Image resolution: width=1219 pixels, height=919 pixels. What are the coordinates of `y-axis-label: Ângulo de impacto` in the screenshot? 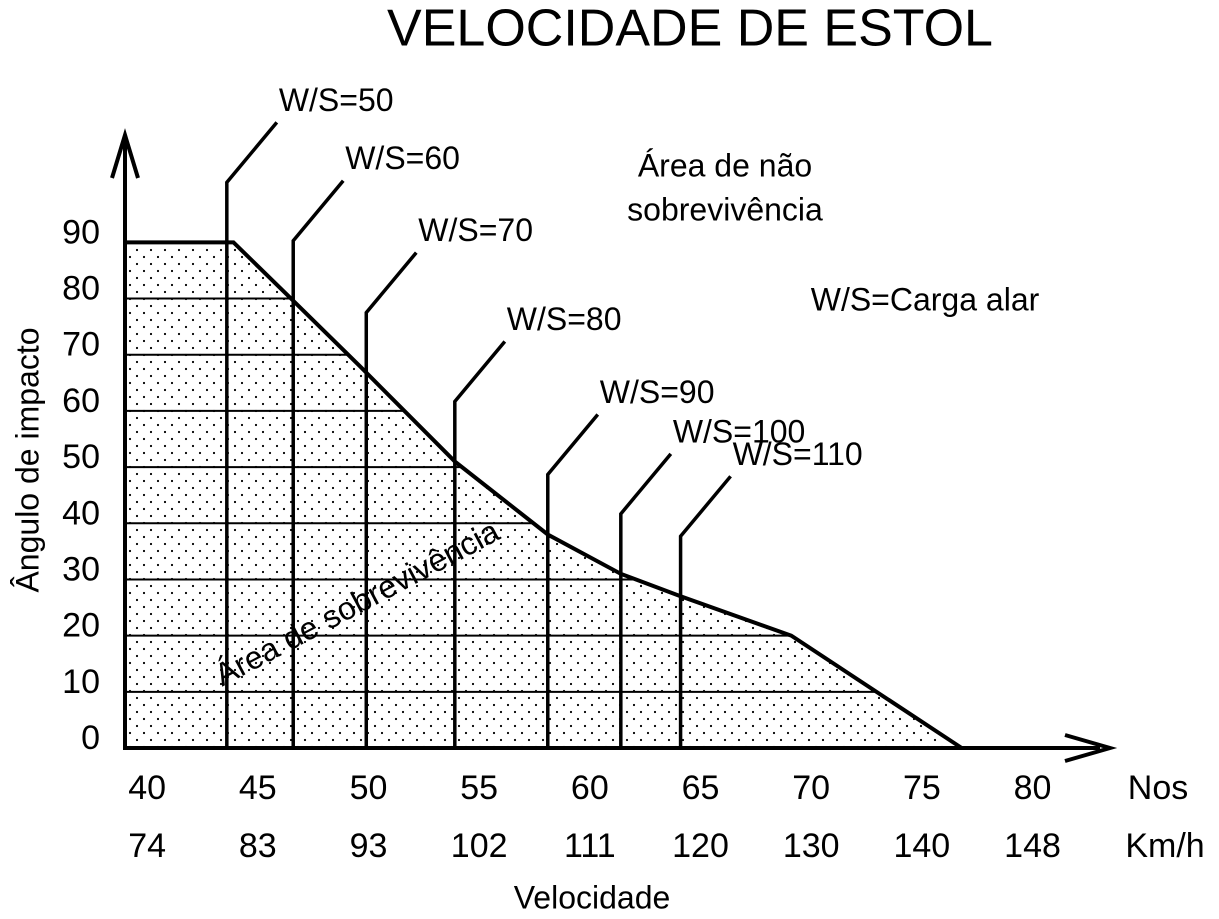 It's located at (27, 459).